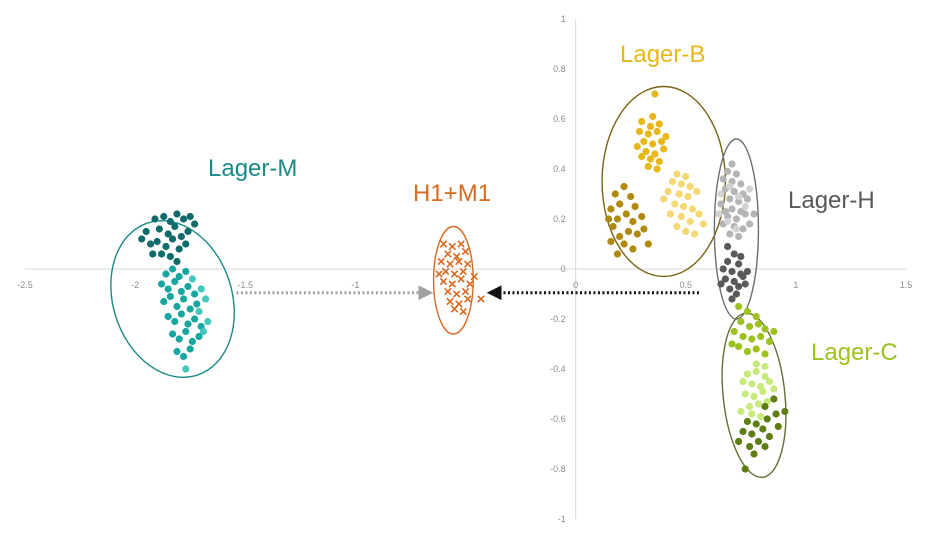 Image resolution: width=935 pixels, height=536 pixels. Describe the element at coordinates (562, 519) in the screenshot. I see `y-tick-label-1: -1` at that location.